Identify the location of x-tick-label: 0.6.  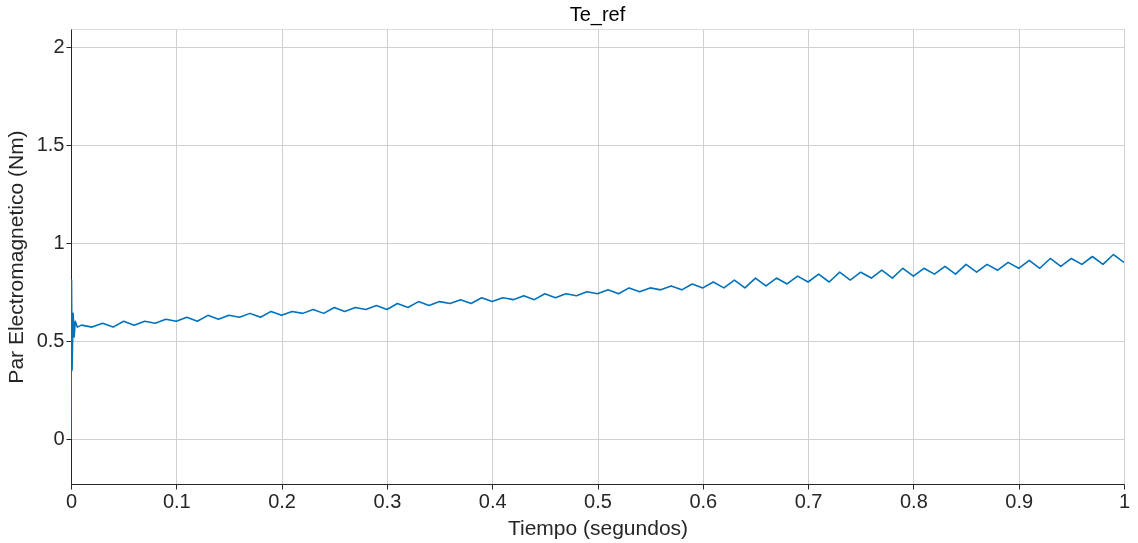
(703, 500).